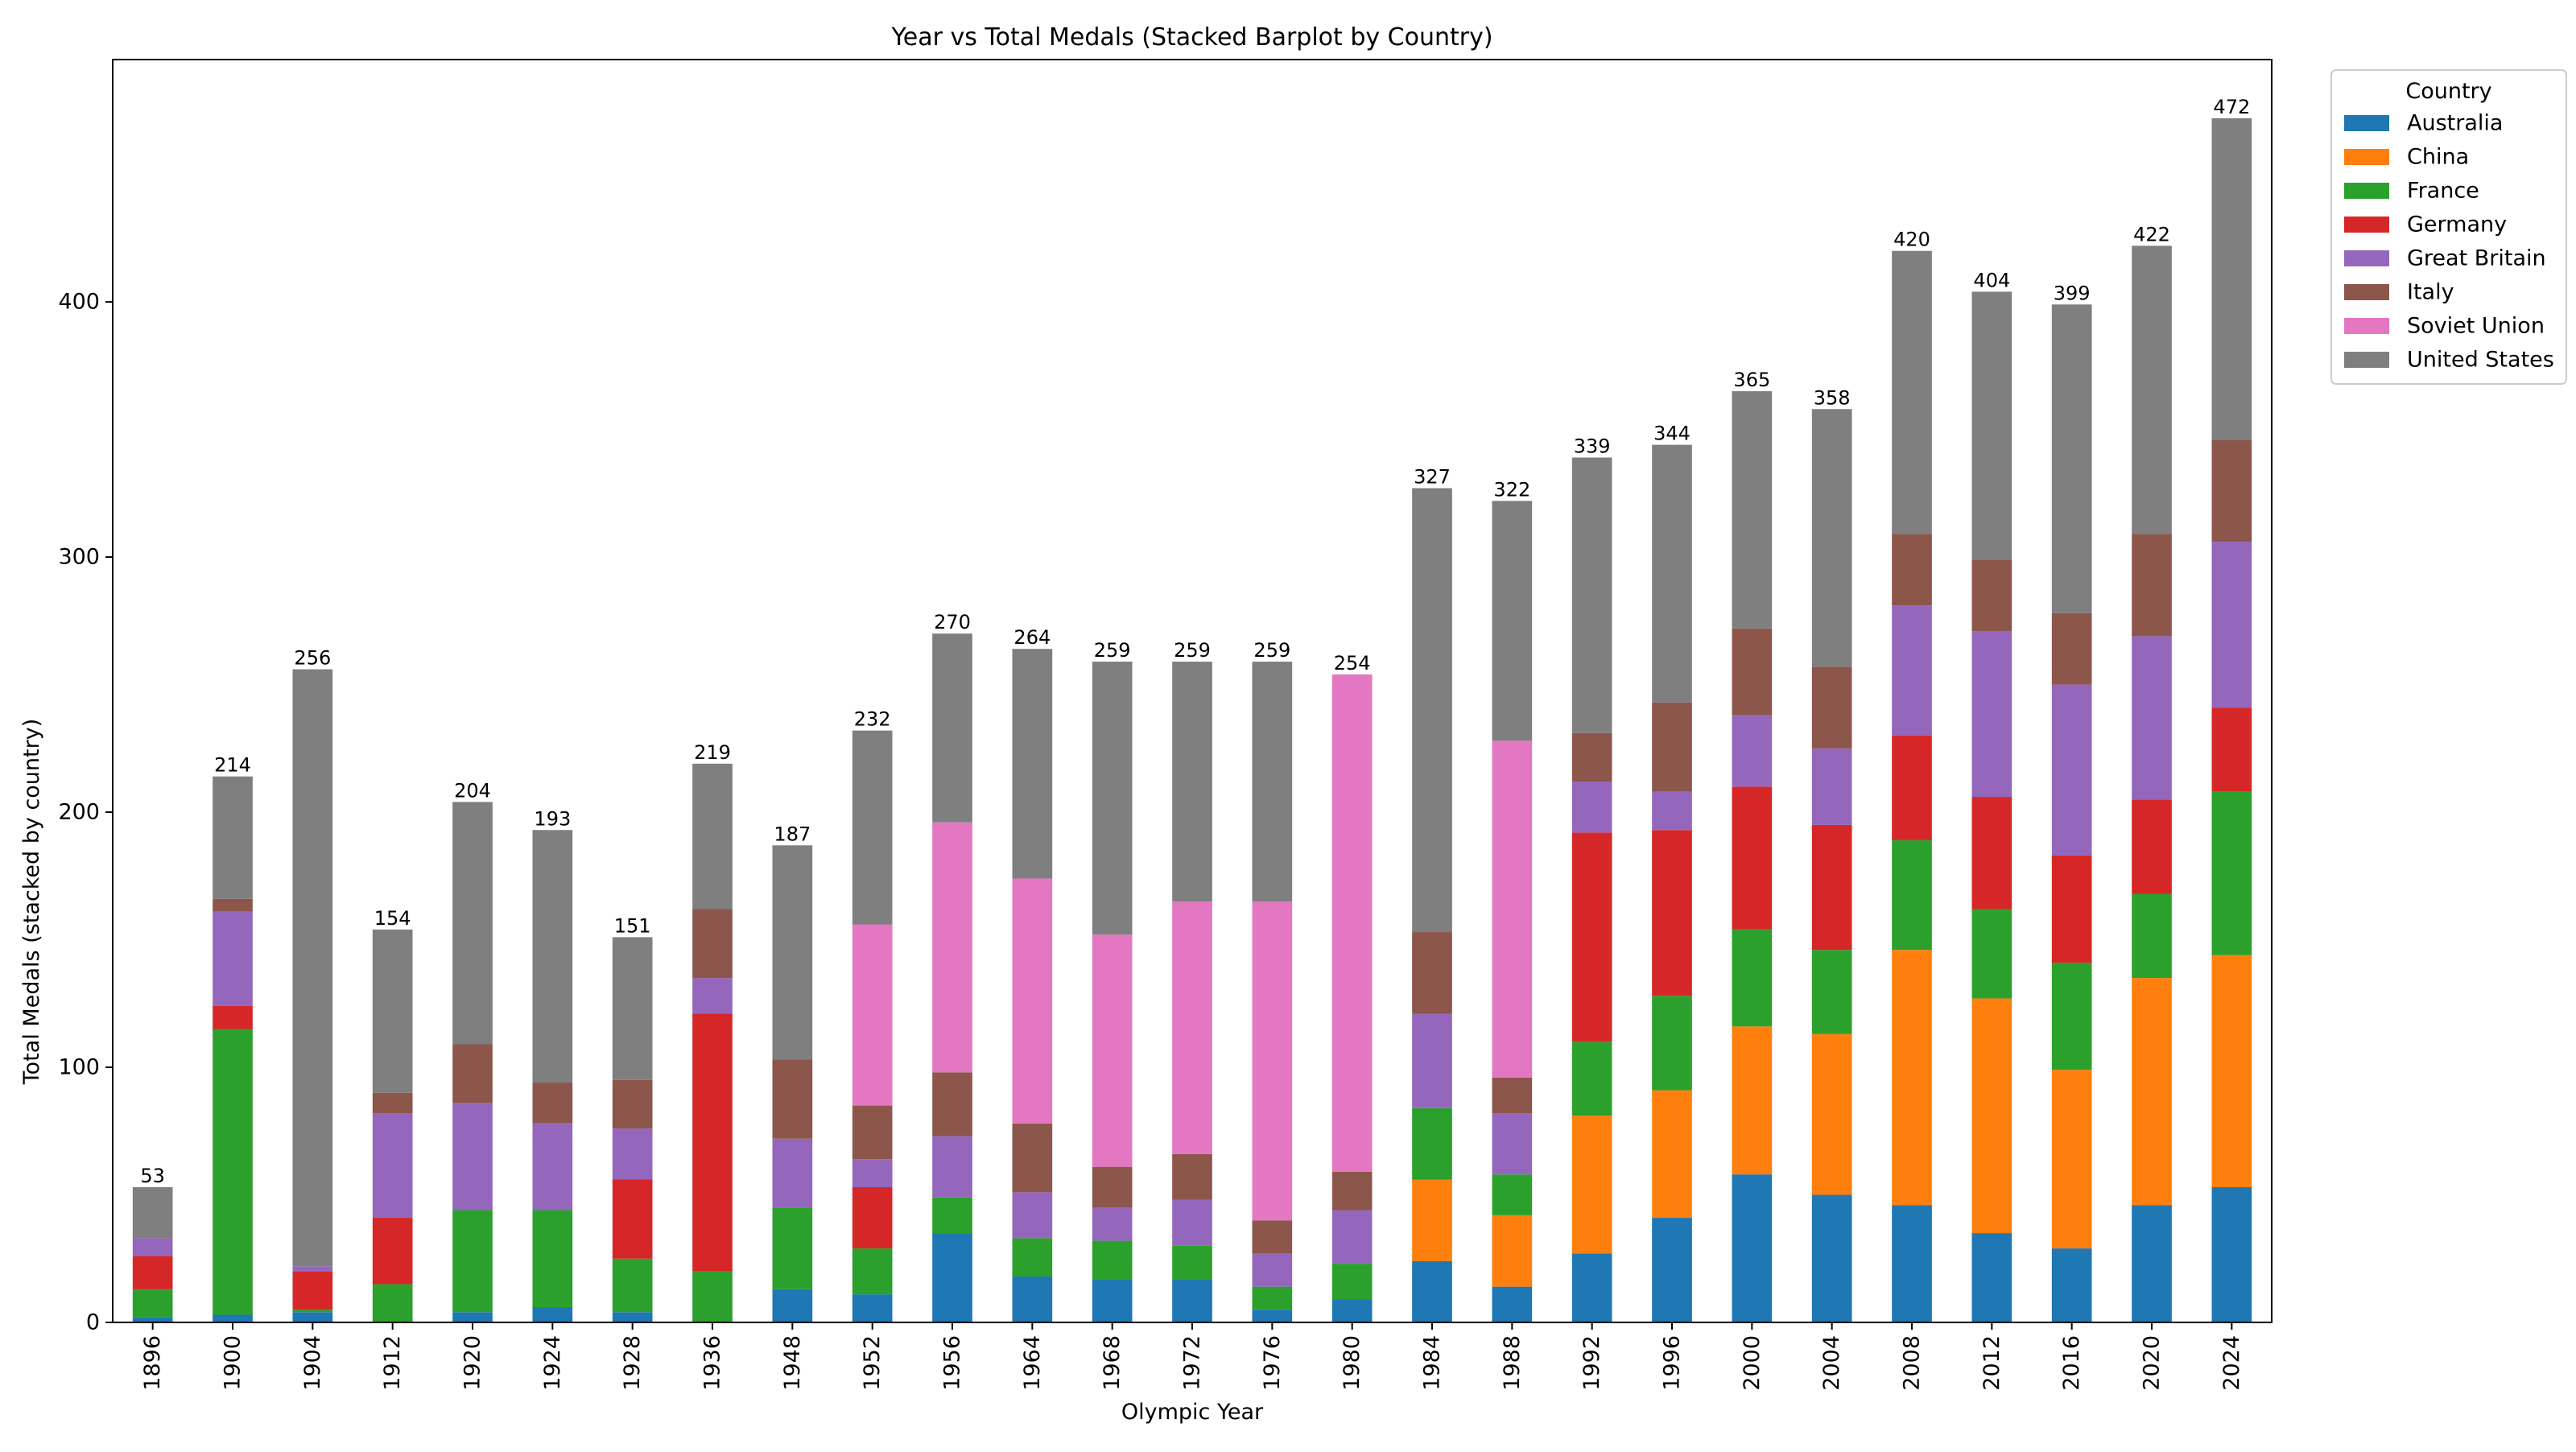  Describe the element at coordinates (1432, 1060) in the screenshot. I see `bar-segment-great-britain-1984` at that location.